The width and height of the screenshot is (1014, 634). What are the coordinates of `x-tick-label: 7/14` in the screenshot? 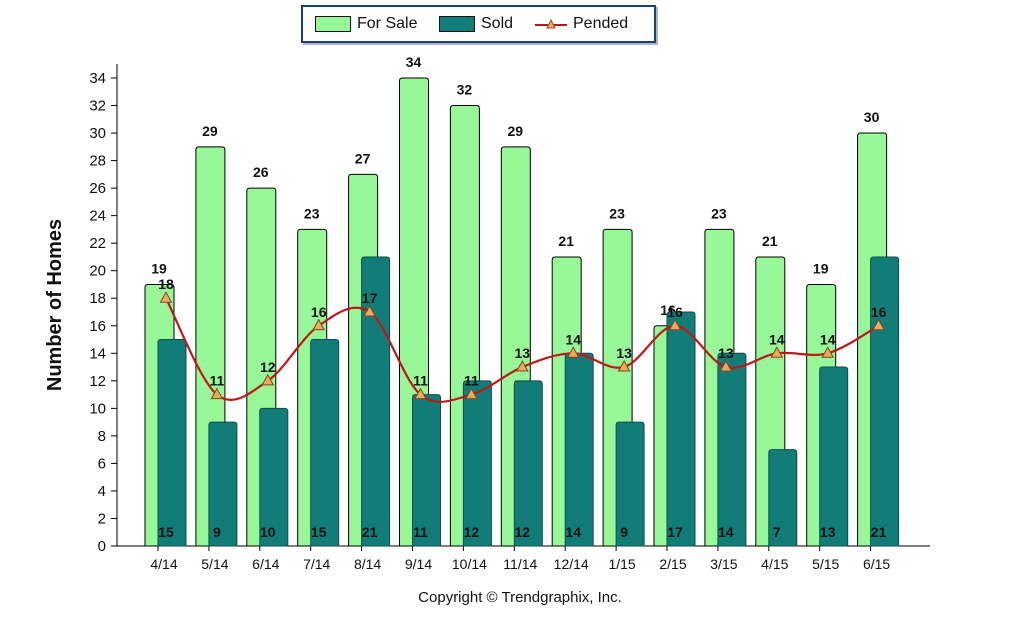 It's located at (316, 564).